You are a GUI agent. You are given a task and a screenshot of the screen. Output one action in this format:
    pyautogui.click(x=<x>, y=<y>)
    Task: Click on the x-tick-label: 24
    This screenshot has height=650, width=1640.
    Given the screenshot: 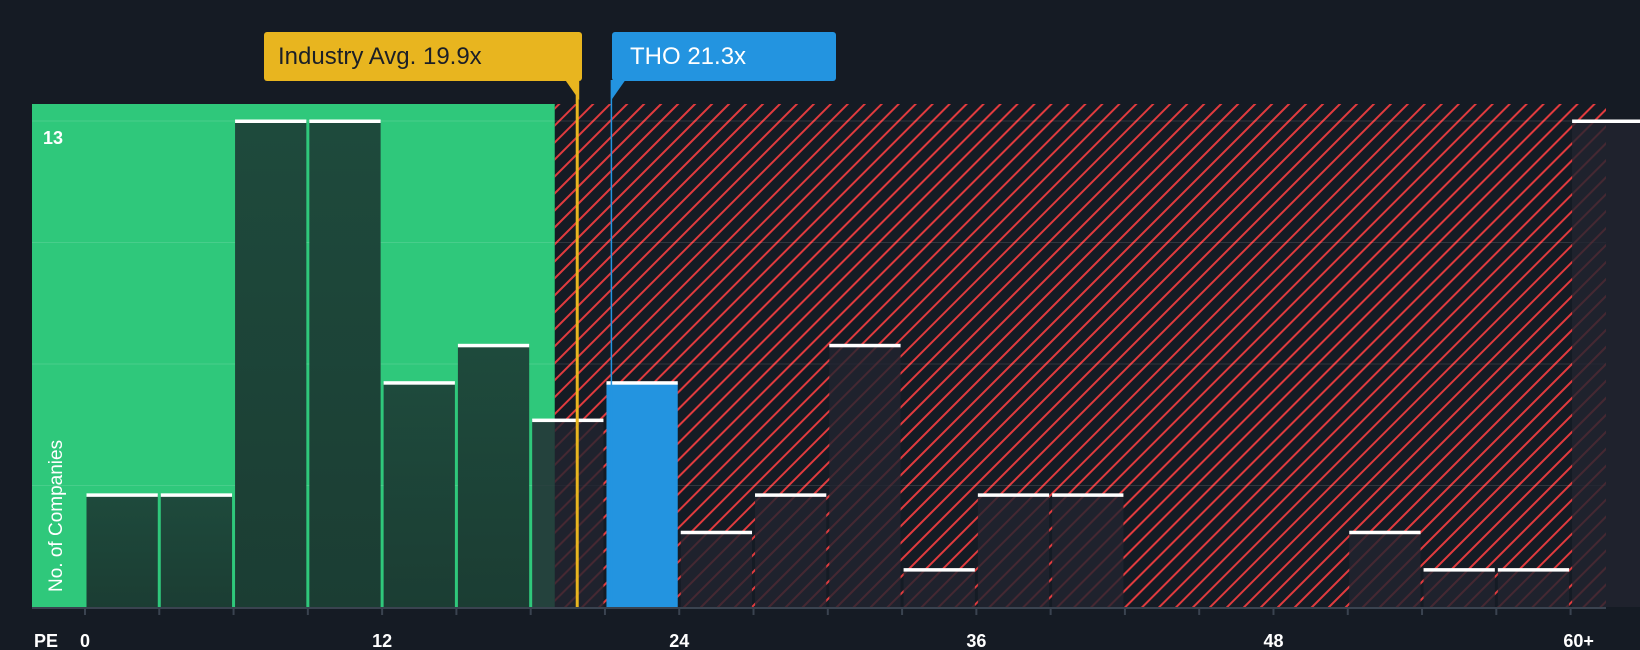 What is the action you would take?
    pyautogui.click(x=679, y=640)
    